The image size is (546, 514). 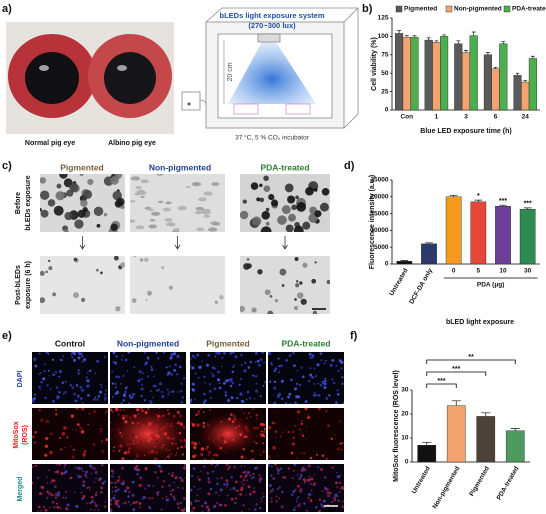 I want to click on y-tick-label: 50, so click(x=385, y=73).